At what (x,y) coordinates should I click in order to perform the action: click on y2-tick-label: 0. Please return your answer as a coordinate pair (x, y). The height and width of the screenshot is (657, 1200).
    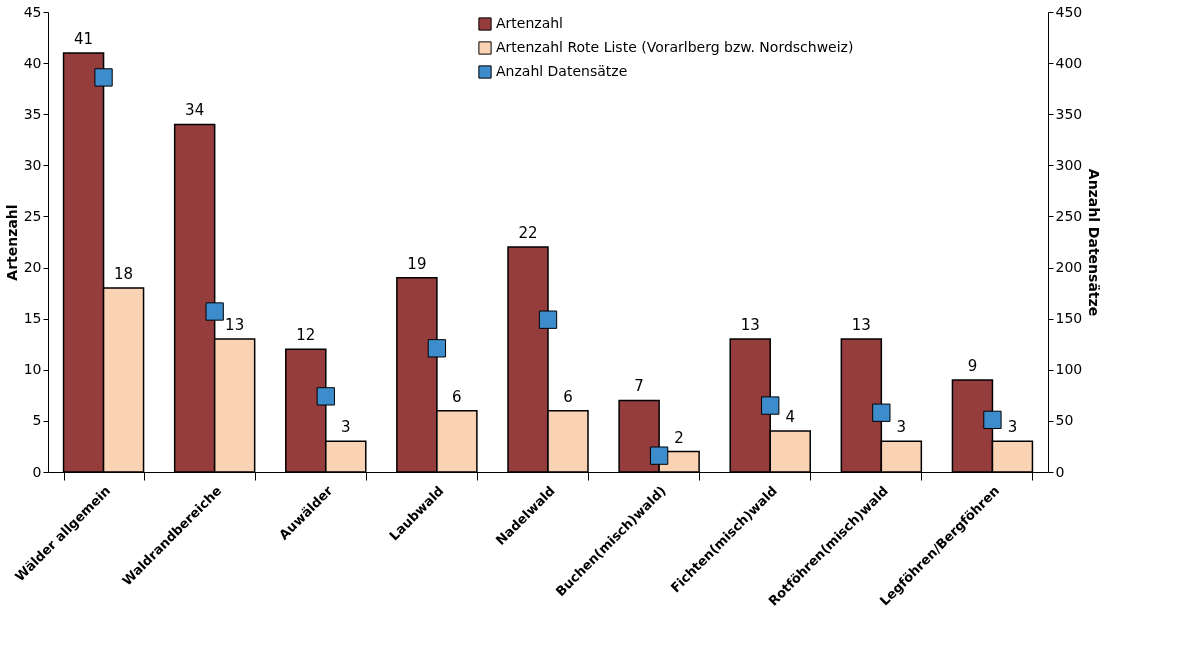
    Looking at the image, I should click on (1060, 471).